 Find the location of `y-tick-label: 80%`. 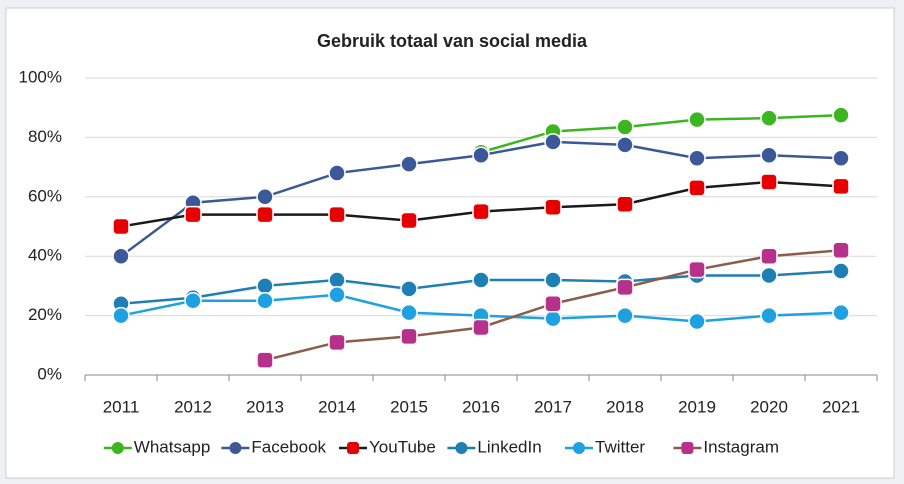

y-tick-label: 80% is located at coordinates (45, 136).